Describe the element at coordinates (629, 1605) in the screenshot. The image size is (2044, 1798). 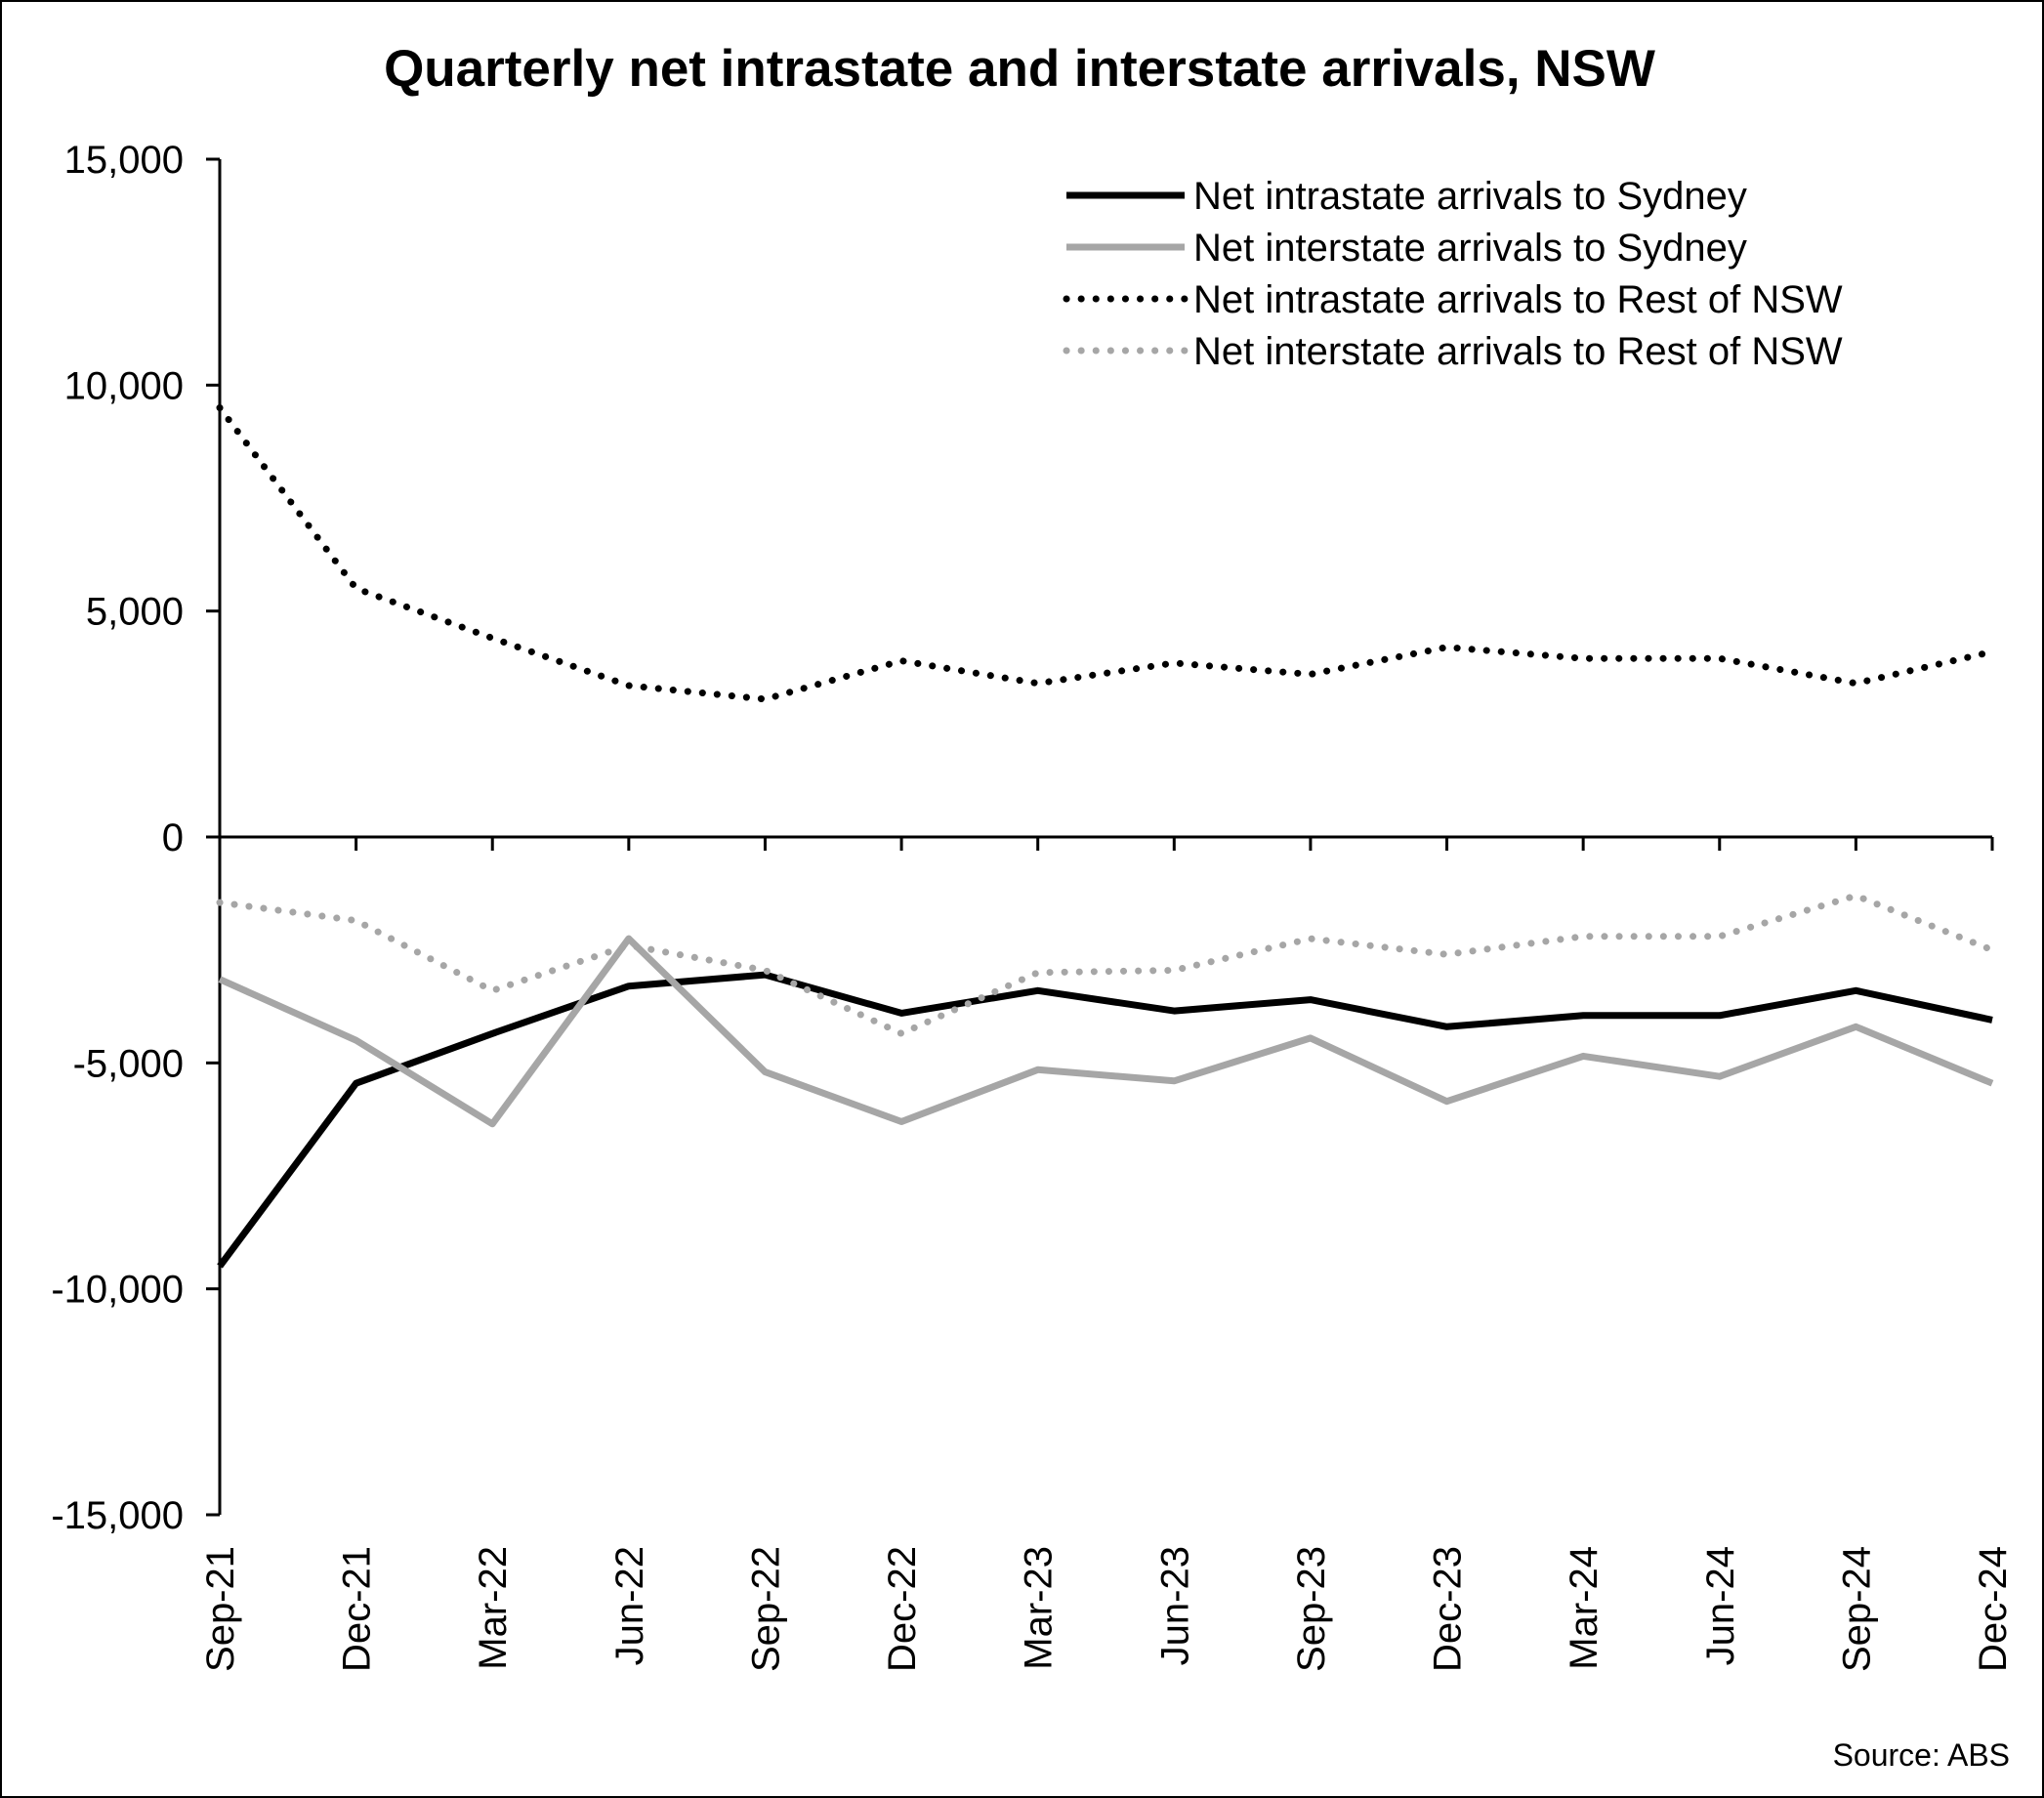
I see `x-tick-label: Jun-22` at that location.